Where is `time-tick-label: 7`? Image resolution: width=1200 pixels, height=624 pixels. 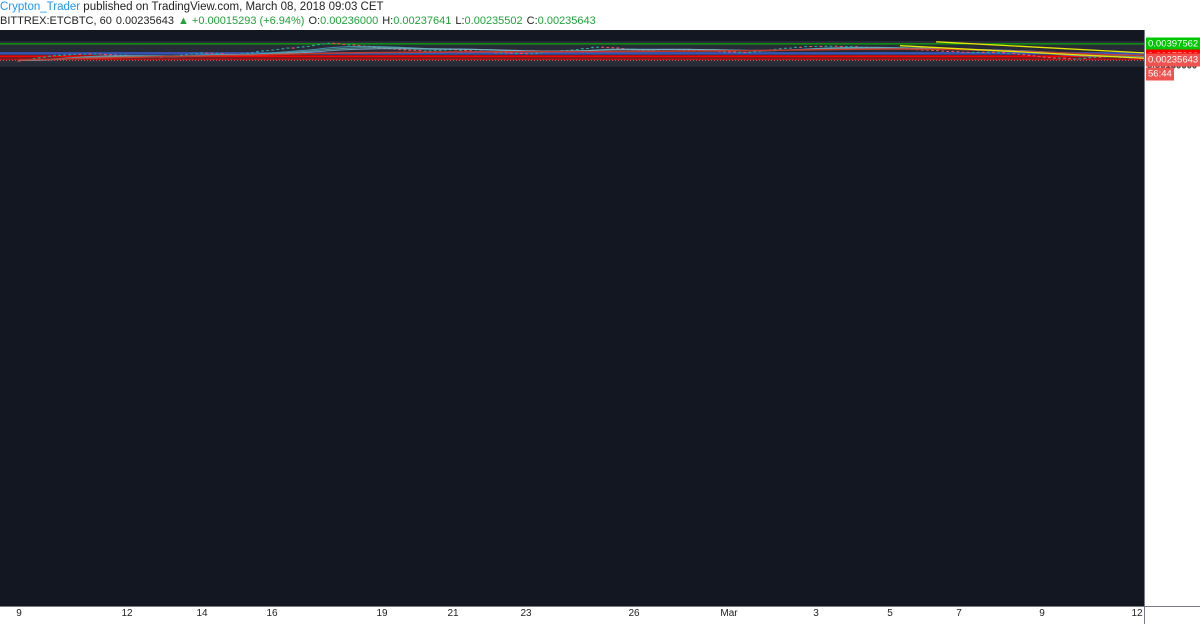
time-tick-label: 7 is located at coordinates (959, 613).